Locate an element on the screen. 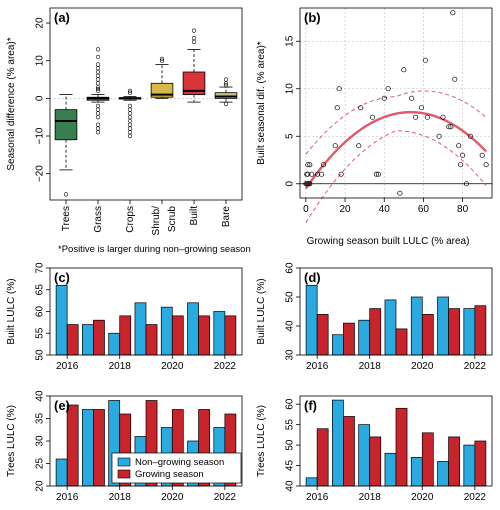 The width and height of the screenshot is (500, 510). y-tick-label: −10 is located at coordinates (40, 135).